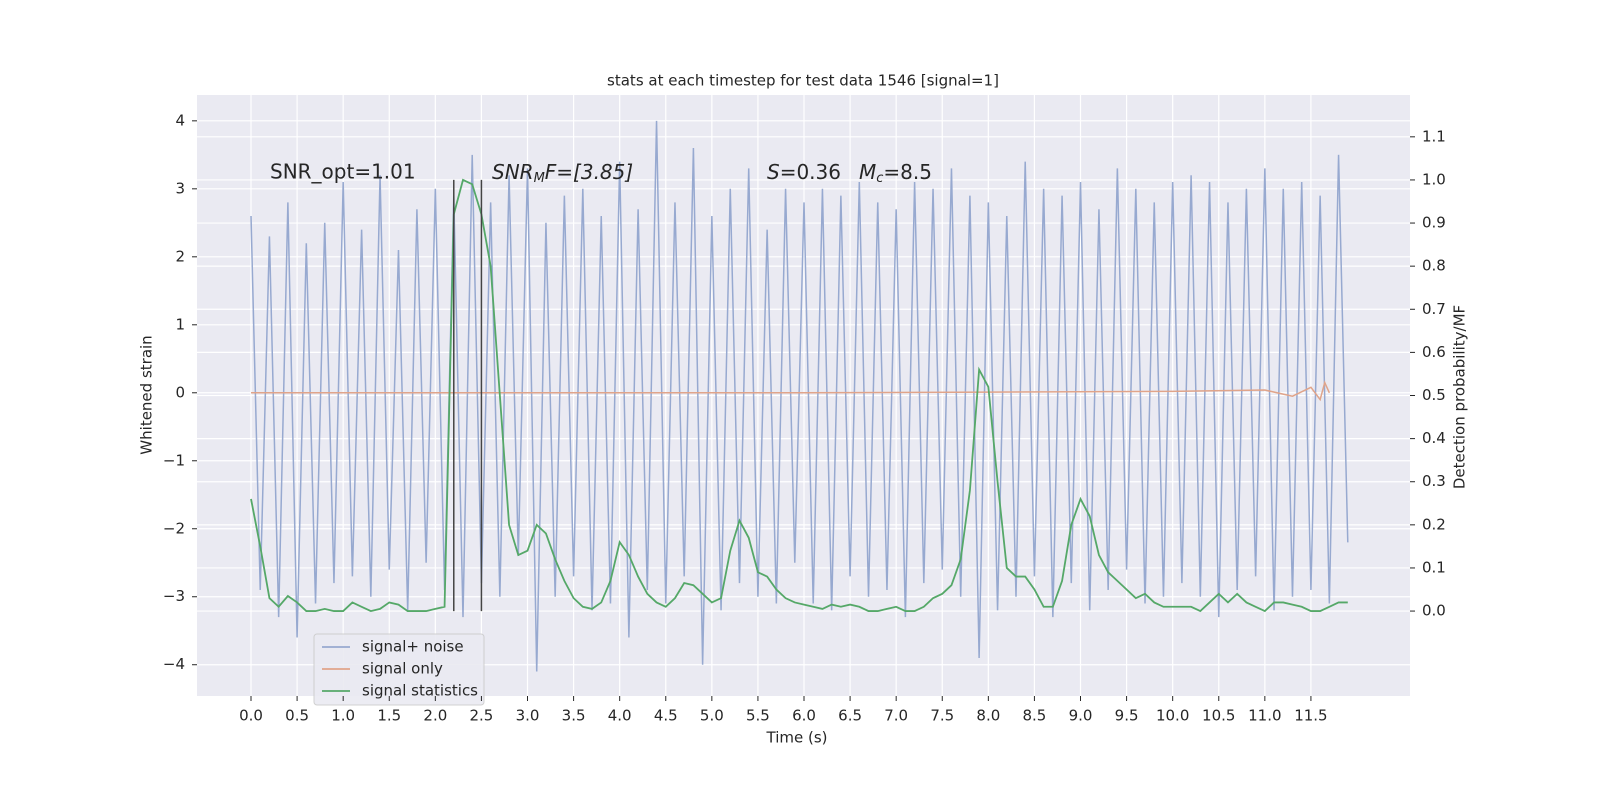 The width and height of the screenshot is (1600, 800). What do you see at coordinates (528, 716) in the screenshot?
I see `x-tick-label: 3.0` at bounding box center [528, 716].